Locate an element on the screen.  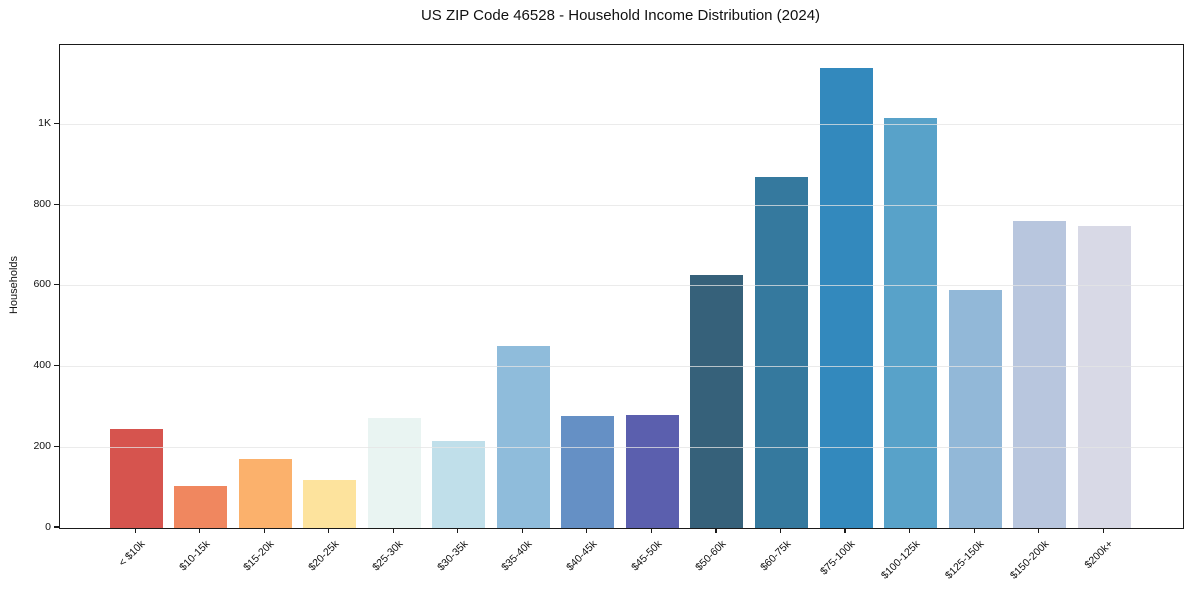
bar-$75-100k is located at coordinates (846, 298).